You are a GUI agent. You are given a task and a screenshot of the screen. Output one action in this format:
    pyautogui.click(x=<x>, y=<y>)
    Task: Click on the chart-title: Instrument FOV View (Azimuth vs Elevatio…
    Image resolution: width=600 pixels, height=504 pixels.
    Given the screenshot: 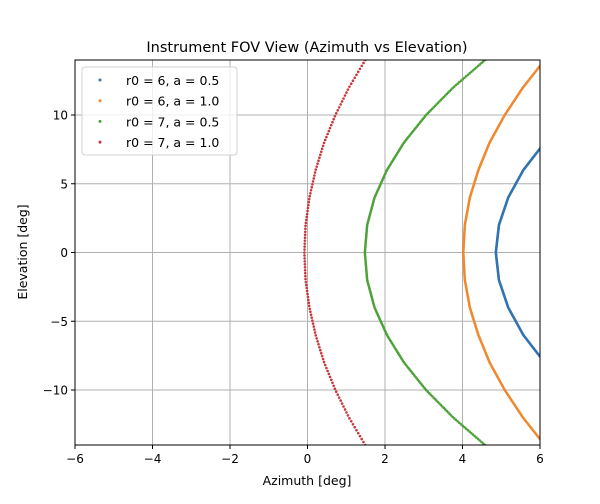 What is the action you would take?
    pyautogui.click(x=306, y=48)
    